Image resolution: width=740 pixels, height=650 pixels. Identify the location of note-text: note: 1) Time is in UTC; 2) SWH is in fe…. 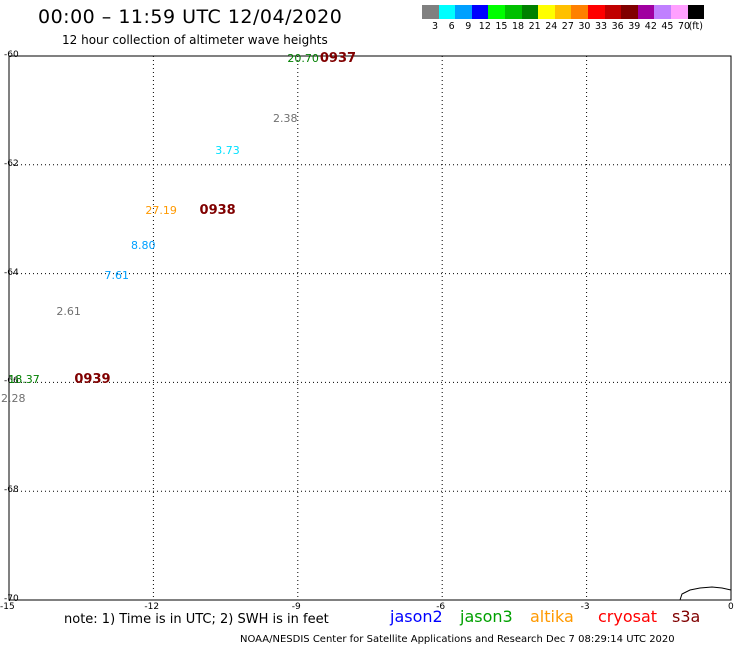
(196, 619).